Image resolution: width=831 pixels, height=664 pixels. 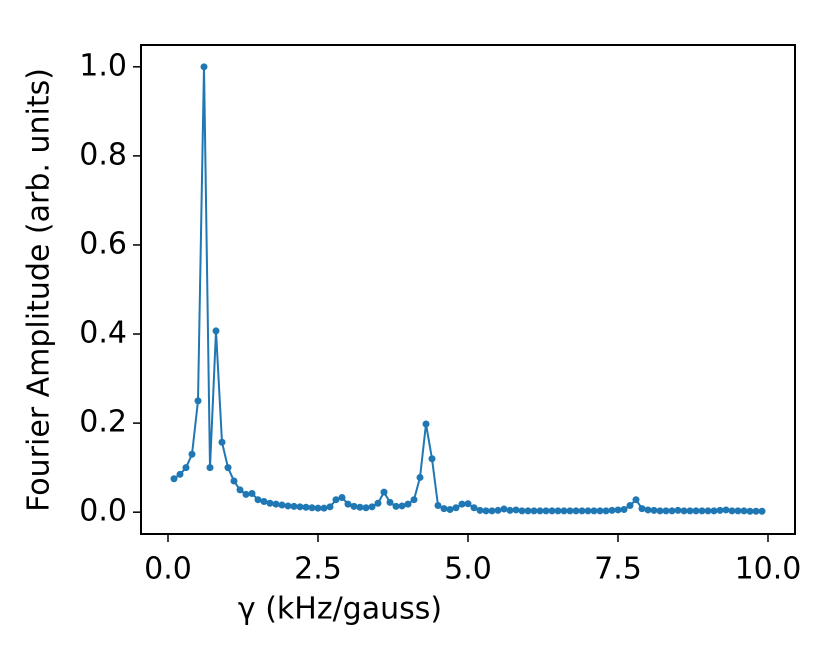 I want to click on x-tick-label: 0.0, so click(x=168, y=569).